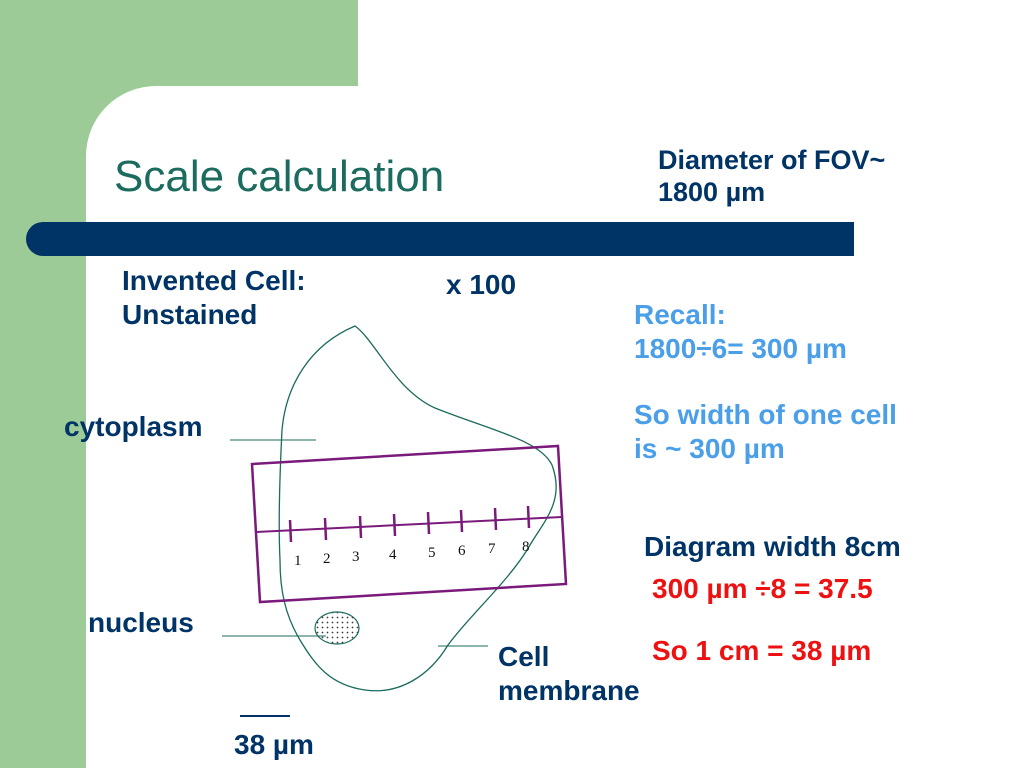 This screenshot has width=1024, height=768. What do you see at coordinates (190, 314) in the screenshot?
I see `cell-heading-line-2: Unstained` at bounding box center [190, 314].